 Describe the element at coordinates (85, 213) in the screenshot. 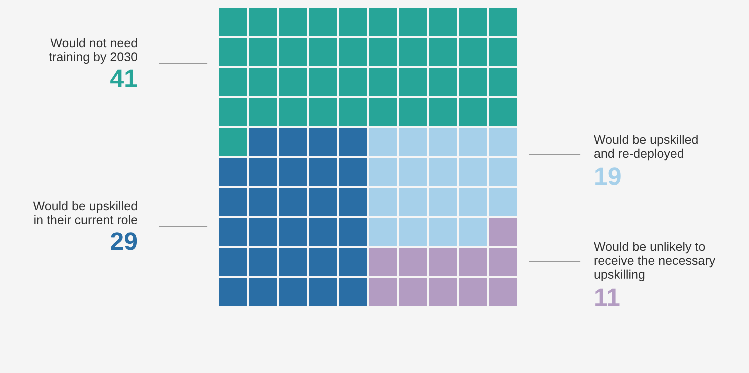

I see `category-label: Would be upskilled in their current role` at that location.